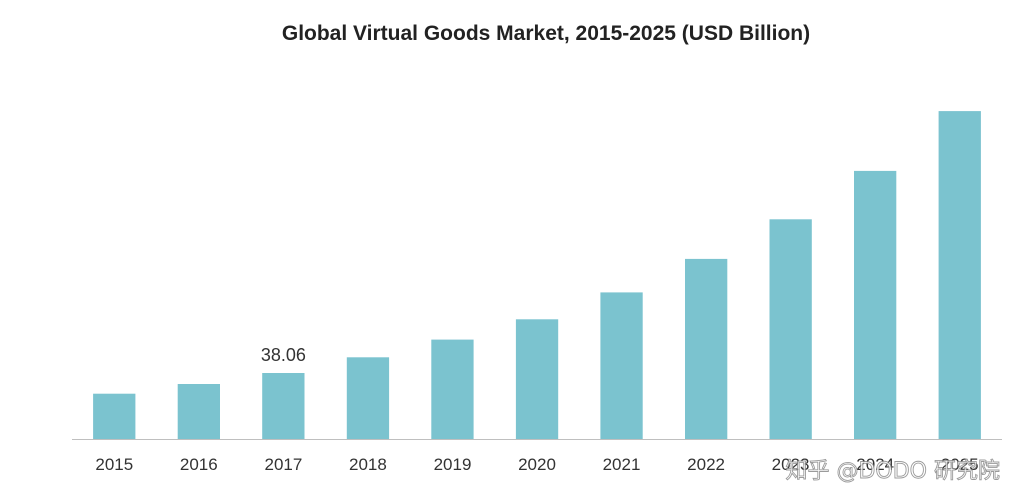 This screenshot has height=491, width=1024. I want to click on x-tick-label-2021: 2021, so click(622, 464).